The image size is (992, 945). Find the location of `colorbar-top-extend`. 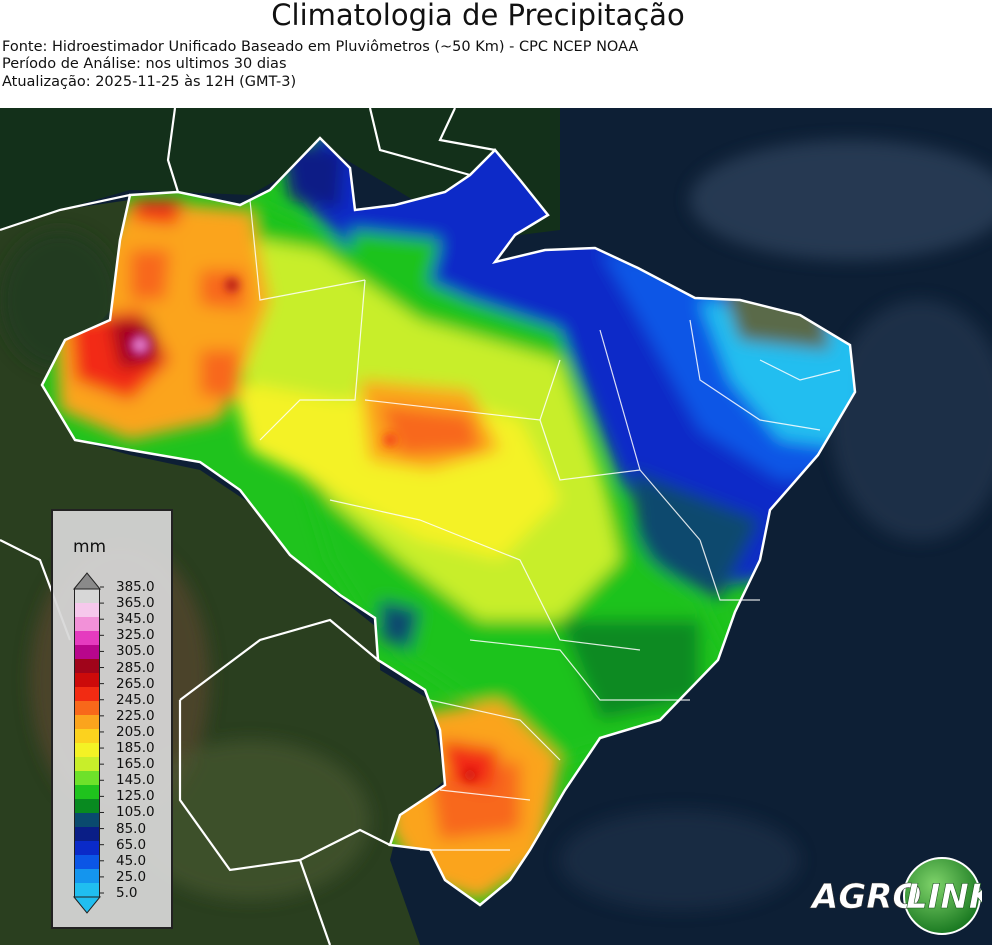

colorbar-top-extend is located at coordinates (87, 581).